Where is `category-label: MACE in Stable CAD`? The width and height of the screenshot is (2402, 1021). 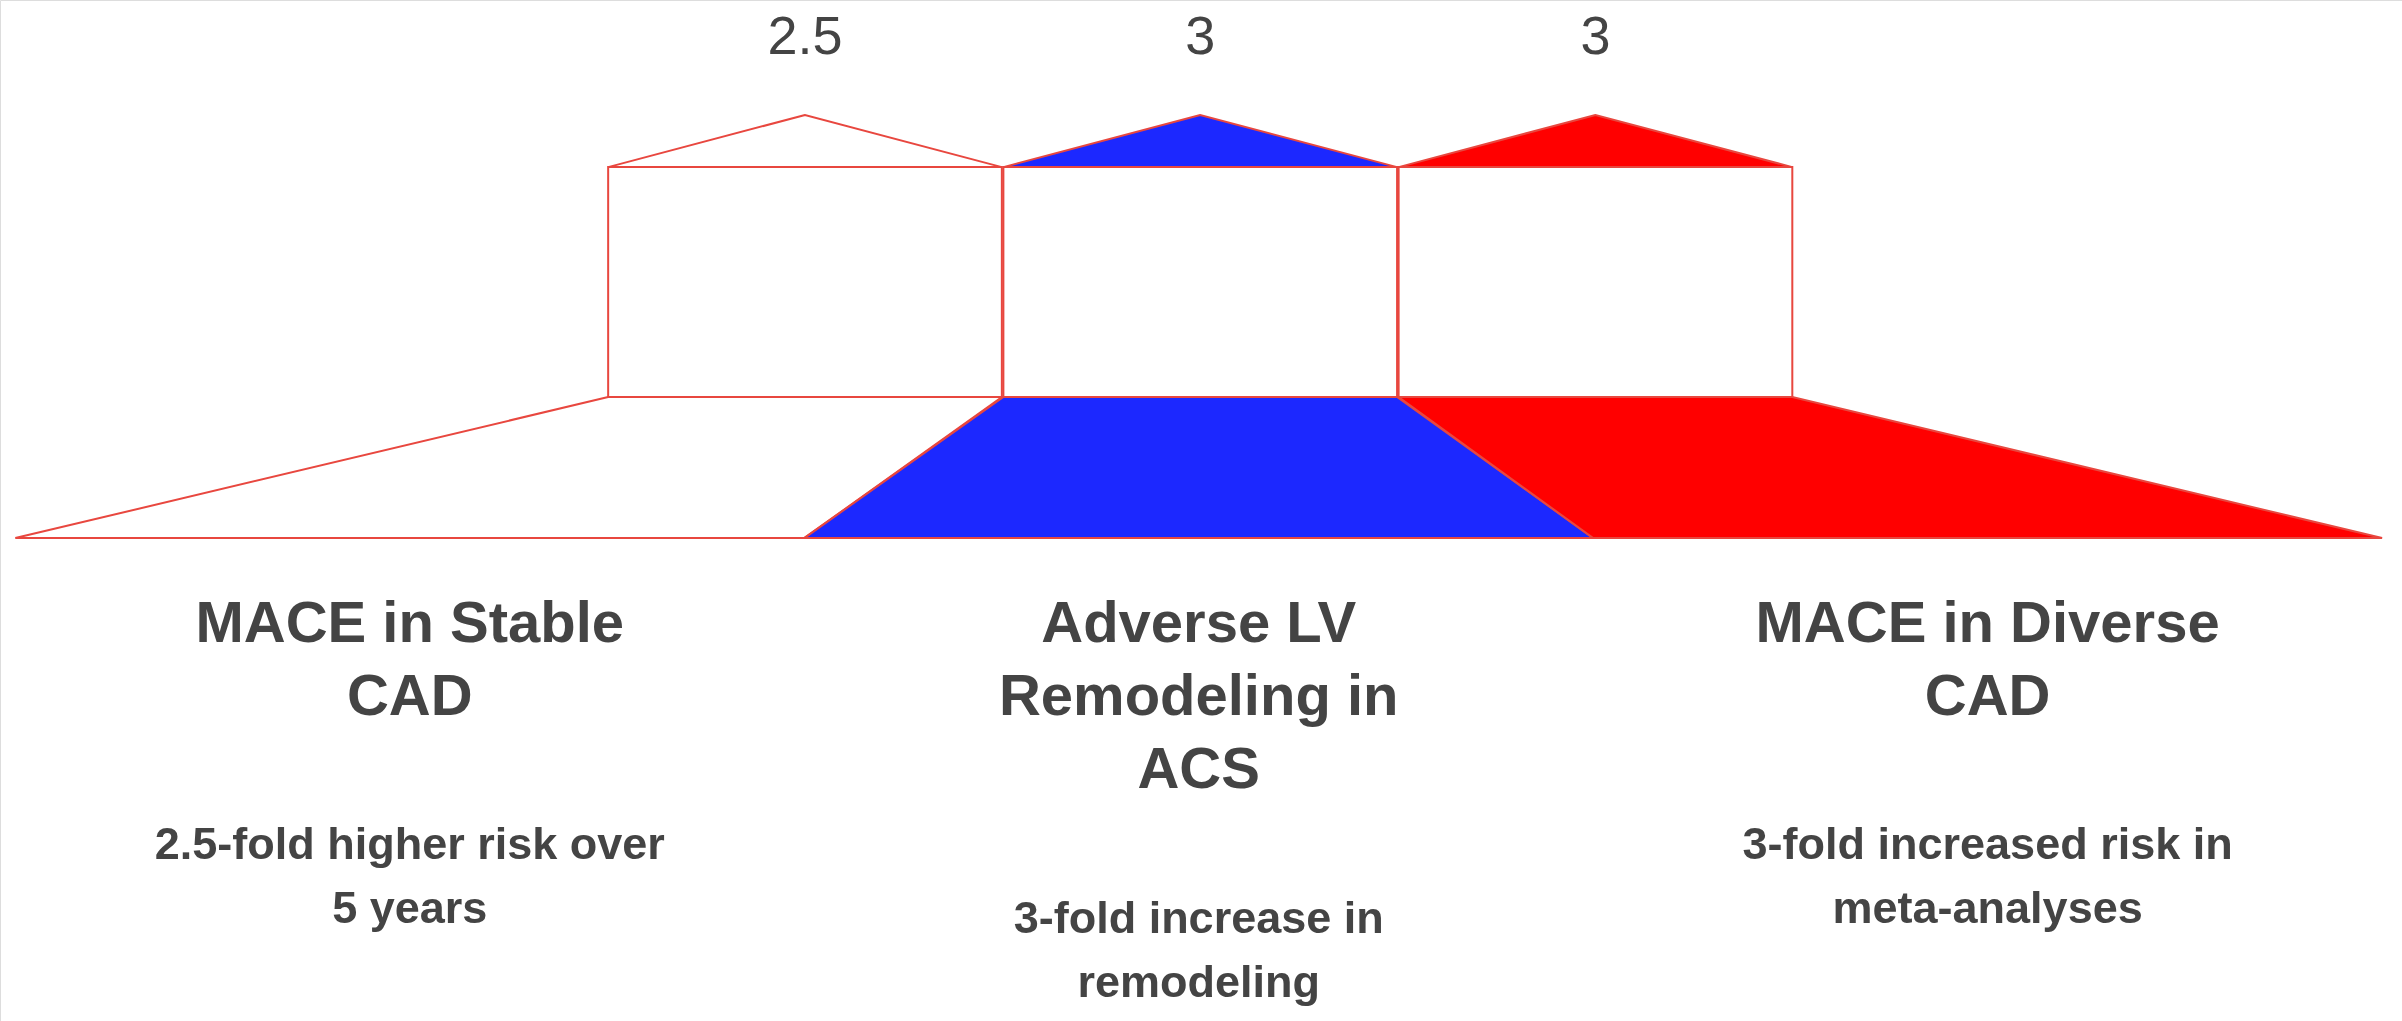 category-label: MACE in Stable CAD is located at coordinates (410, 658).